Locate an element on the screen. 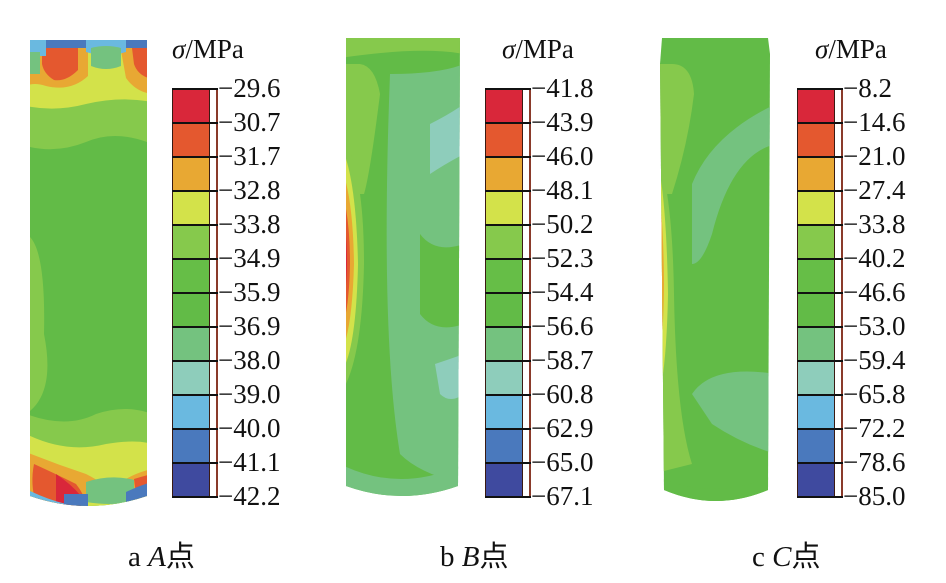  legend-tick-label: −29.6 is located at coordinates (249, 88).